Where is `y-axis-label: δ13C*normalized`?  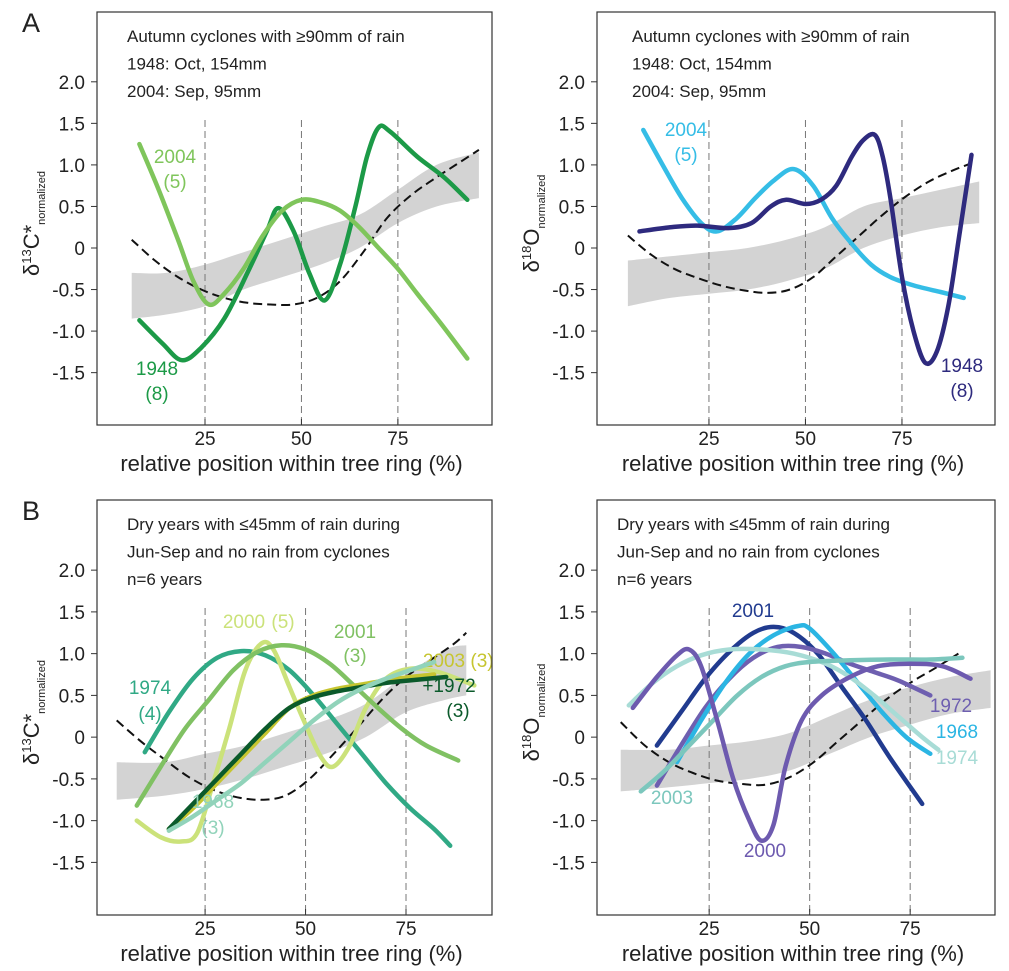
y-axis-label: δ13C*normalized is located at coordinates (33, 712).